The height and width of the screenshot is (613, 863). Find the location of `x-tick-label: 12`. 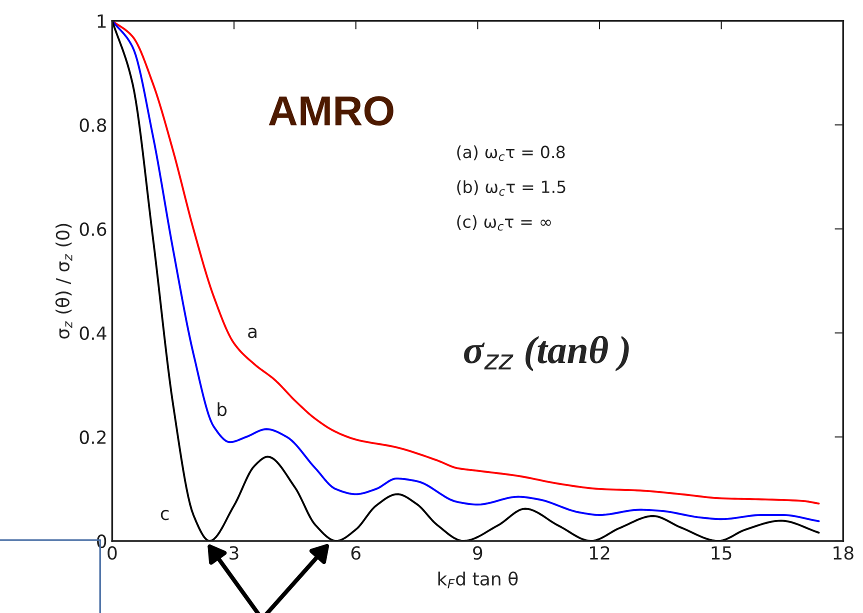

x-tick-label: 12 is located at coordinates (600, 553).